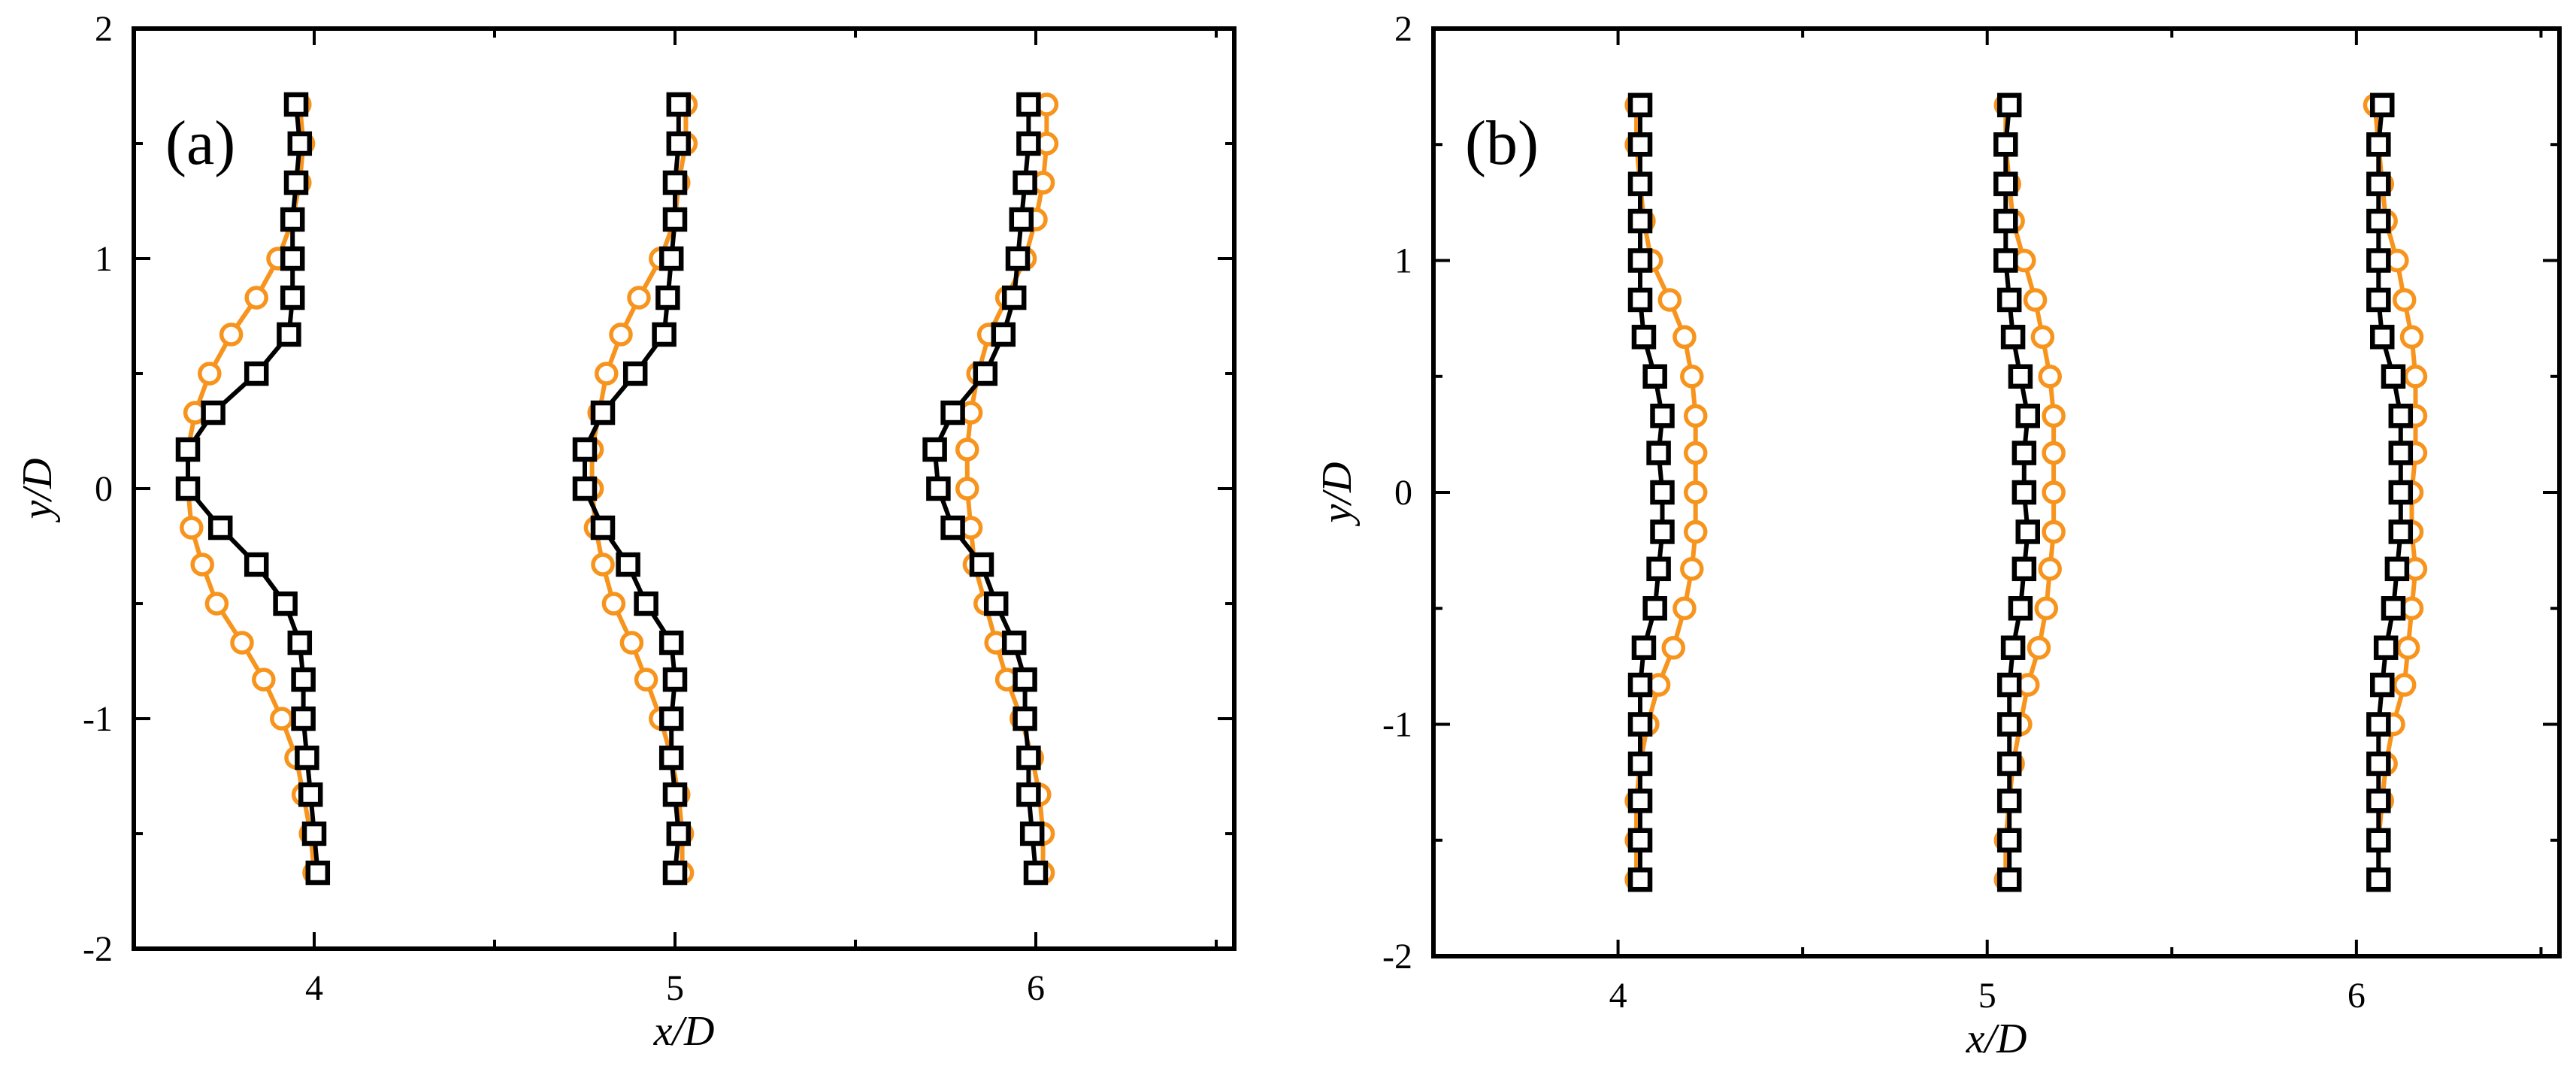 Image resolution: width=2576 pixels, height=1075 pixels. I want to click on x-tick-label: 6, so click(1036, 988).